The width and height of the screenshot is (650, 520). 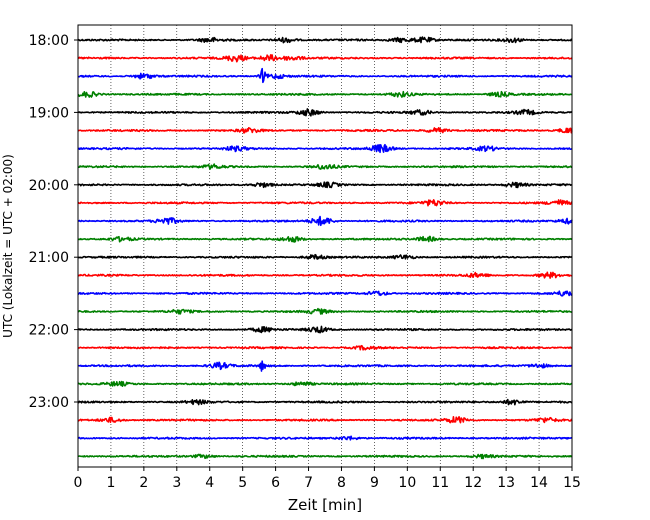 I want to click on y-tick-label: 23:00, so click(x=49, y=403).